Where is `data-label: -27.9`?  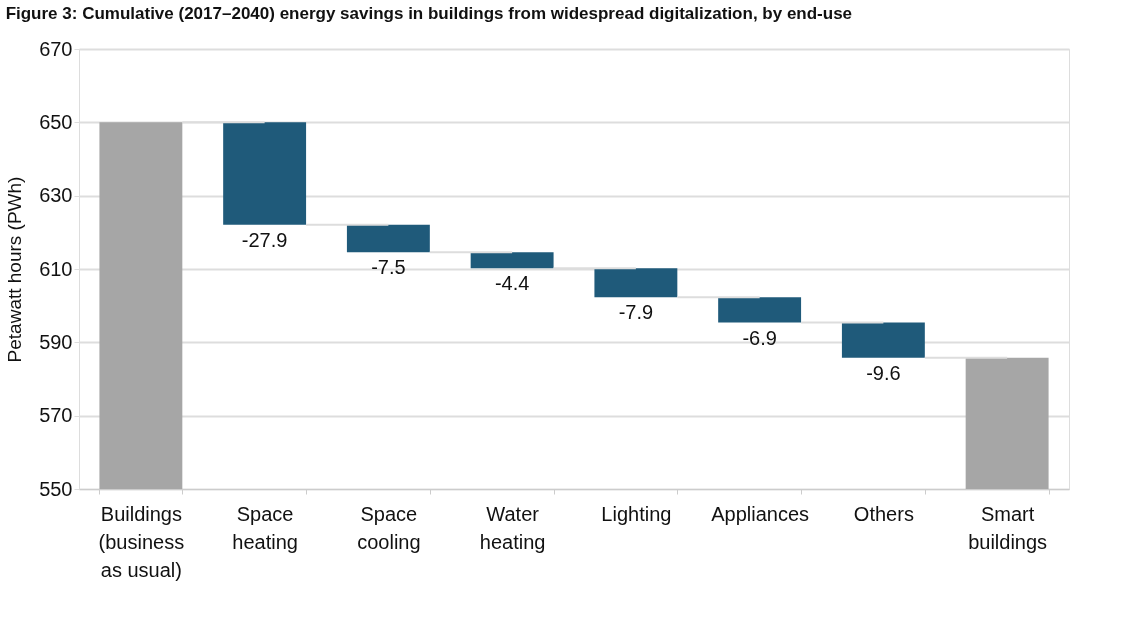
data-label: -27.9 is located at coordinates (264, 239).